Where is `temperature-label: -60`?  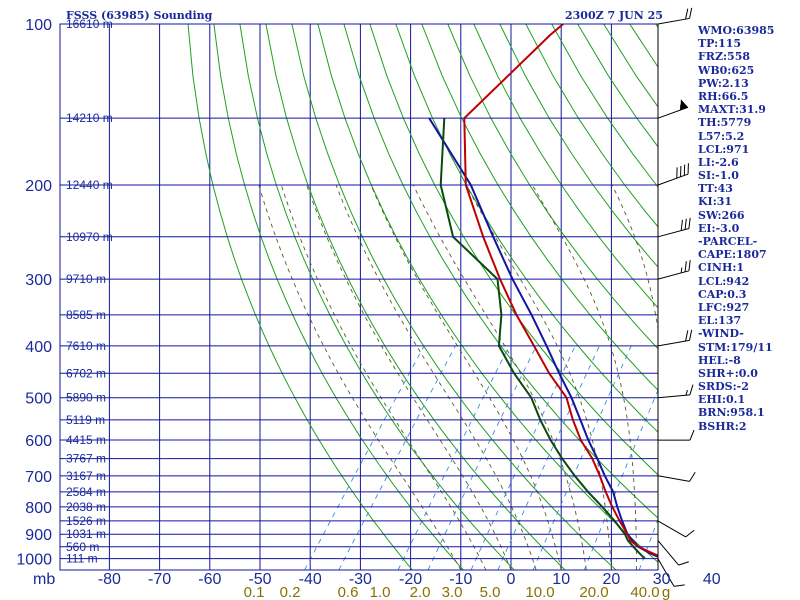
temperature-label: -60 is located at coordinates (209, 579).